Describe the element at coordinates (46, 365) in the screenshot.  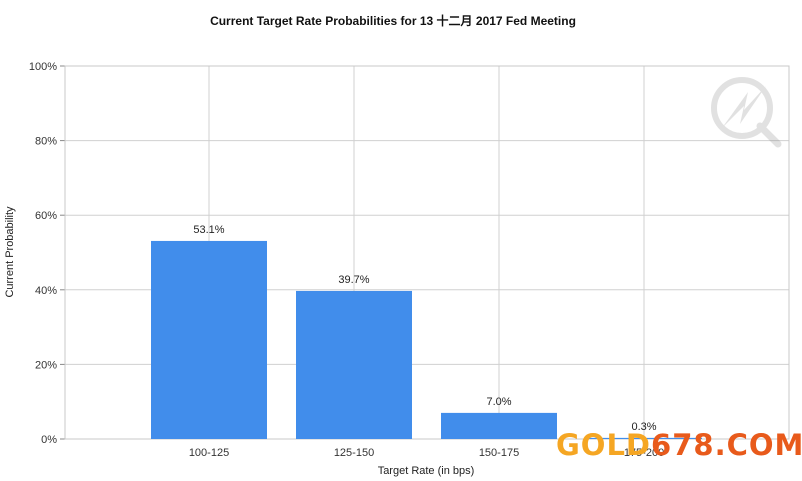
I see `y-tick-label: 20%` at that location.